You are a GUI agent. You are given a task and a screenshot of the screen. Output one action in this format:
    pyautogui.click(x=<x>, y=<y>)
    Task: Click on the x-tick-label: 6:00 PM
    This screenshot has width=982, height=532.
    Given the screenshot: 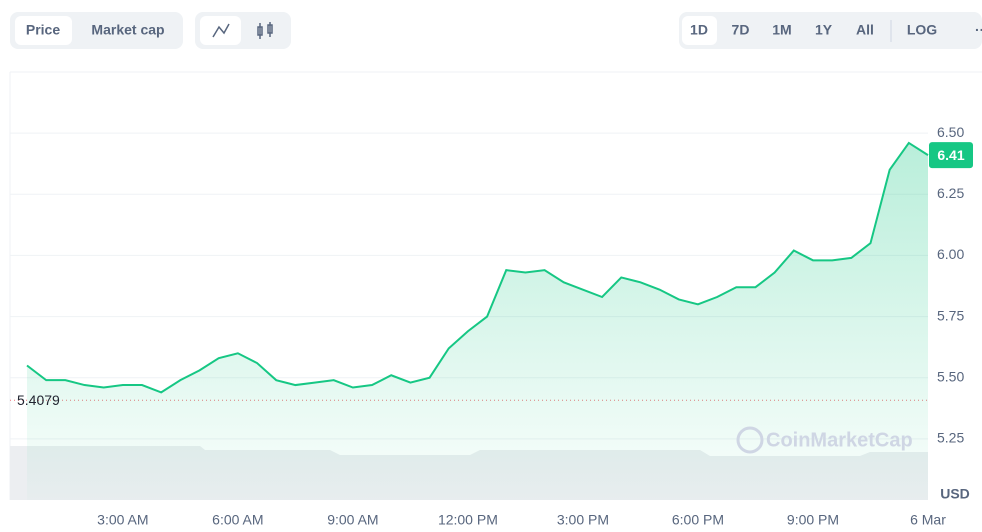 What is the action you would take?
    pyautogui.click(x=698, y=520)
    